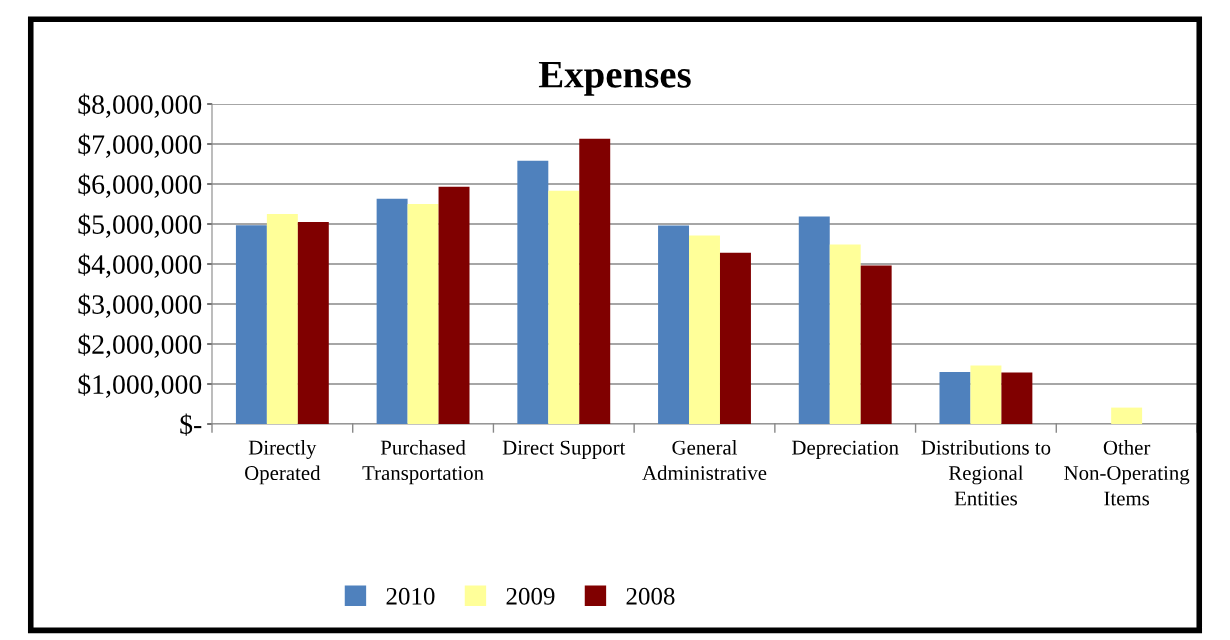 The image size is (1230, 640). Describe the element at coordinates (140, 105) in the screenshot. I see `y-tick-label: $8,000,000` at that location.